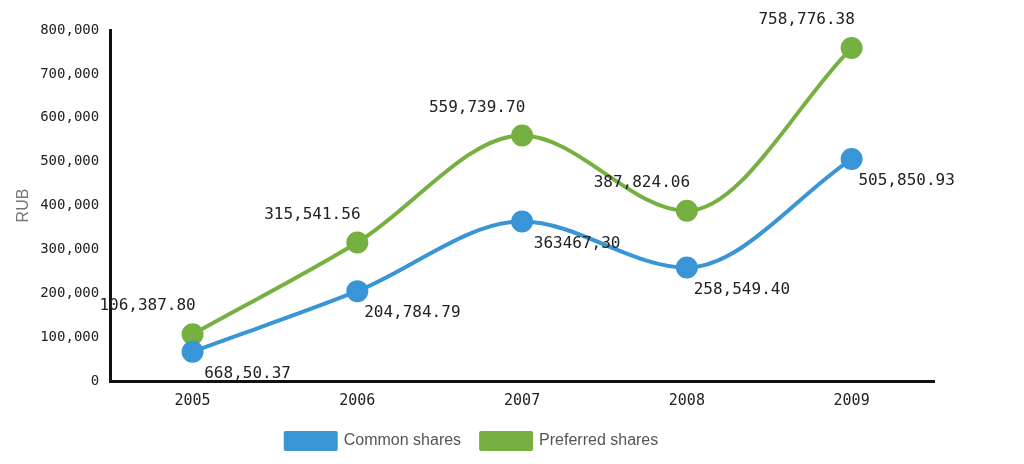 Image resolution: width=1024 pixels, height=464 pixels. Describe the element at coordinates (599, 440) in the screenshot. I see `legend-label: Preferred shares` at that location.